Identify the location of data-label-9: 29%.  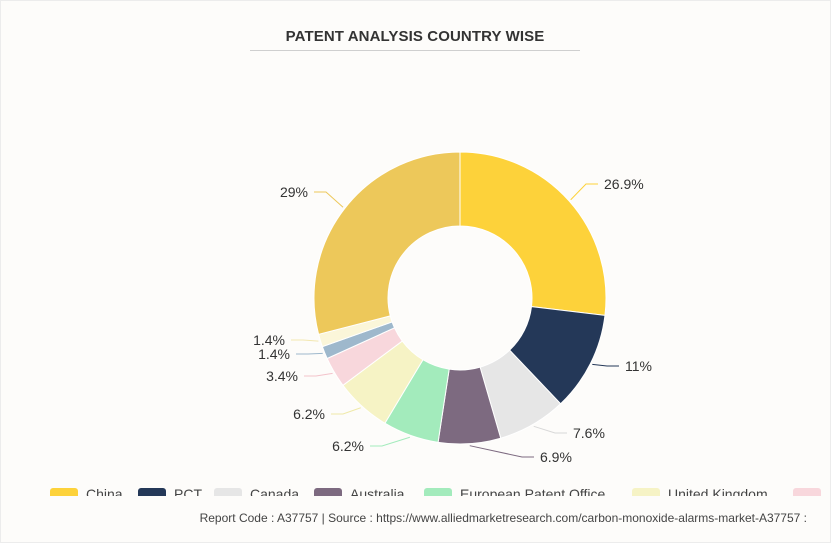
(294, 192).